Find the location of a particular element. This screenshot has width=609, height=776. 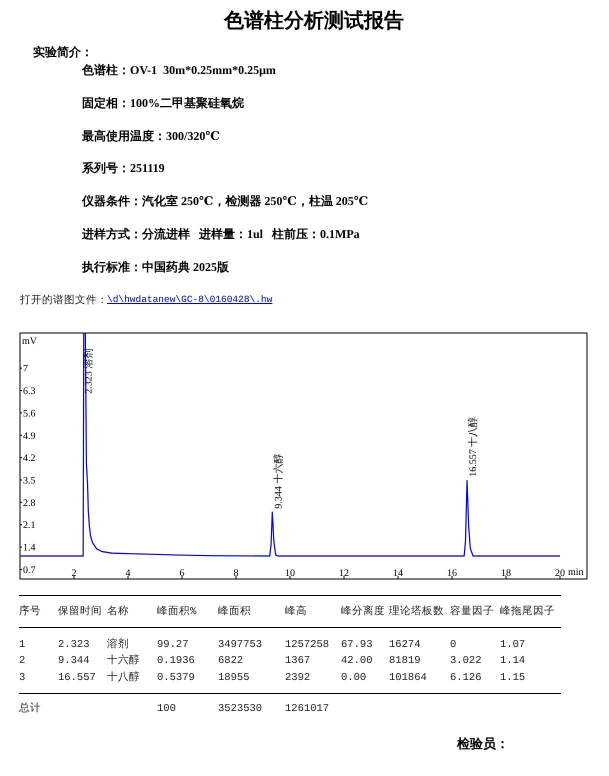

text: 1.14 is located at coordinates (513, 661).